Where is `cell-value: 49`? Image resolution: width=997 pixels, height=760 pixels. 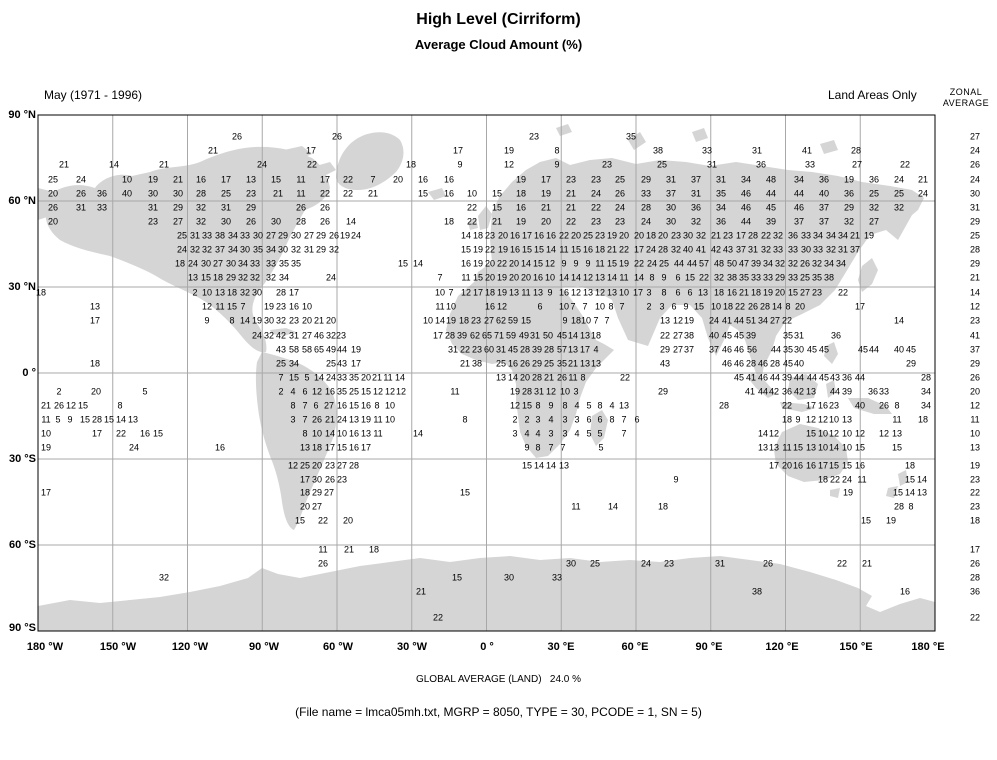 cell-value: 49 is located at coordinates (331, 349).